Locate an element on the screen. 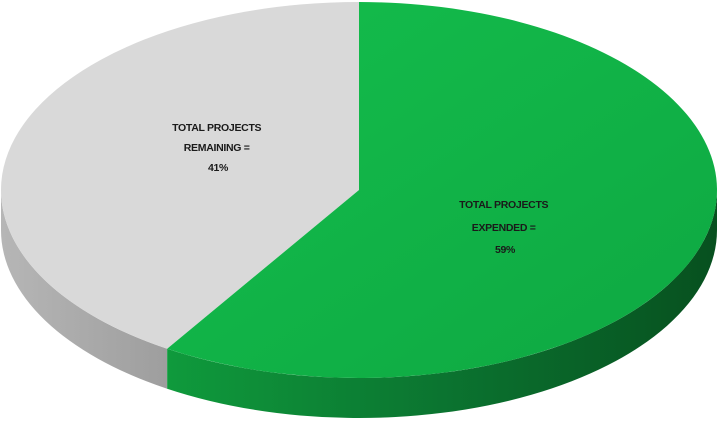  slice-expended-label: TOTAL PROJECTS EXPENDED = 59% is located at coordinates (505, 227).